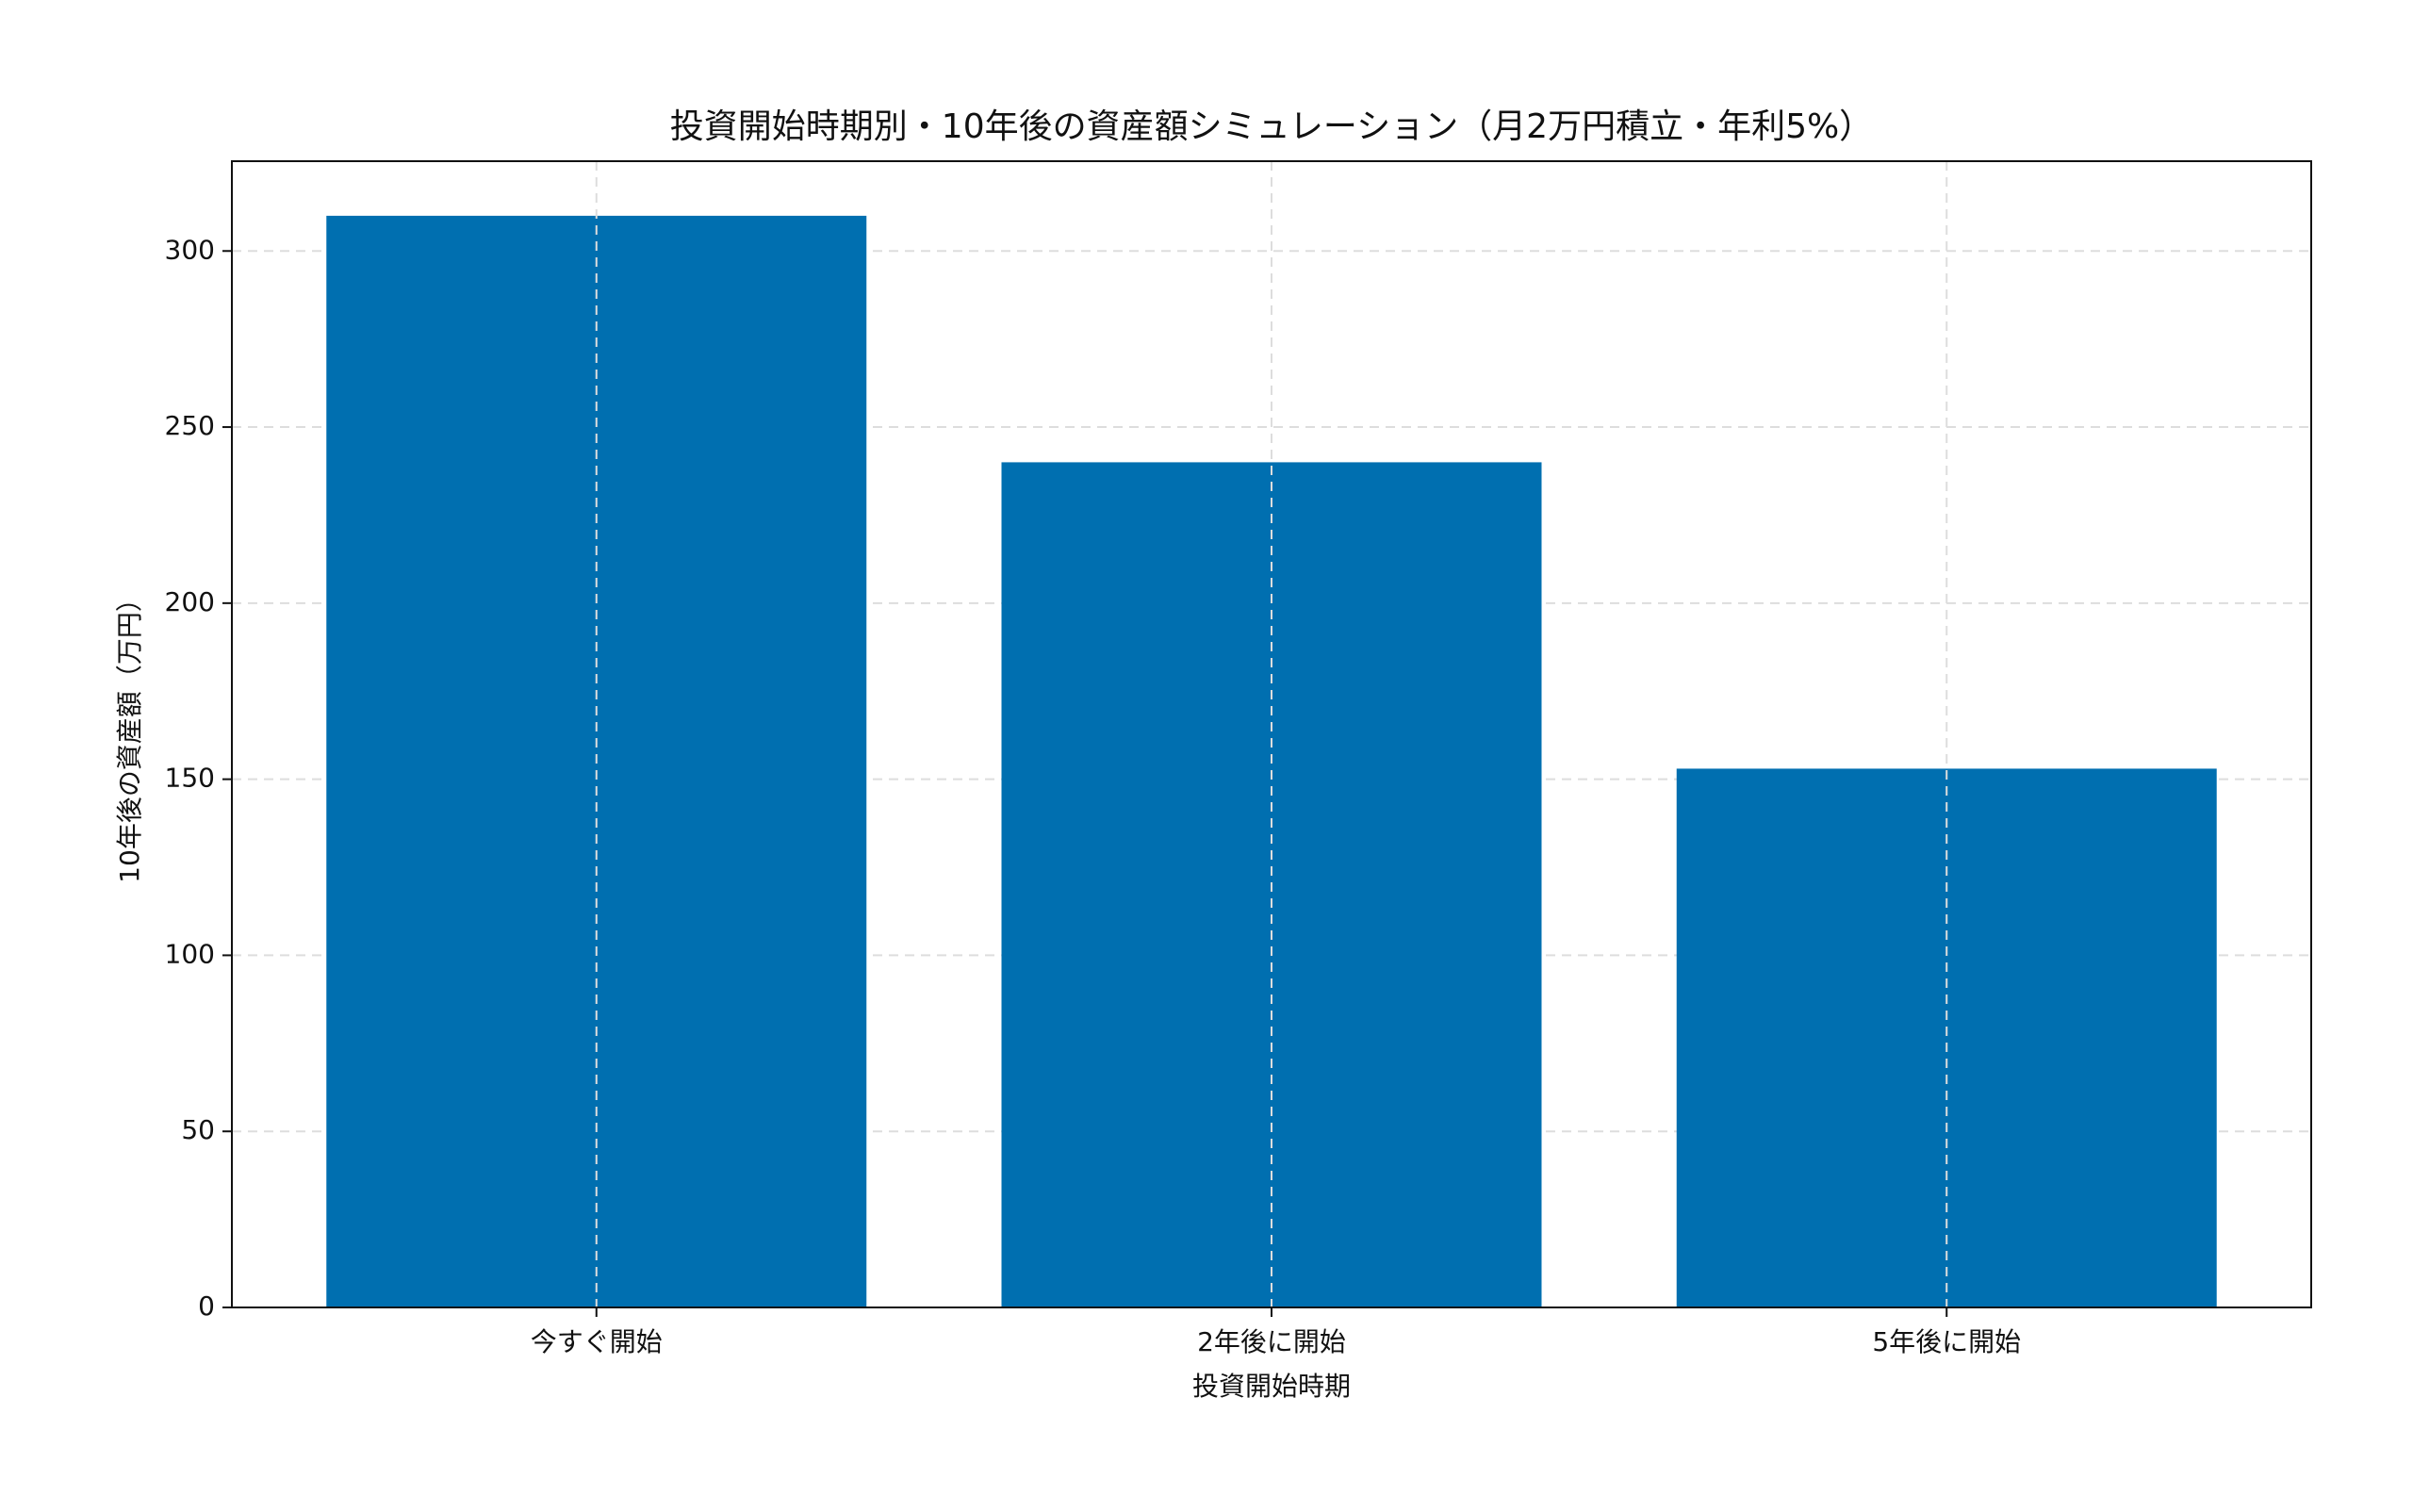 The image size is (2413, 1512). What do you see at coordinates (190, 425) in the screenshot?
I see `y-tick-label: 250` at bounding box center [190, 425].